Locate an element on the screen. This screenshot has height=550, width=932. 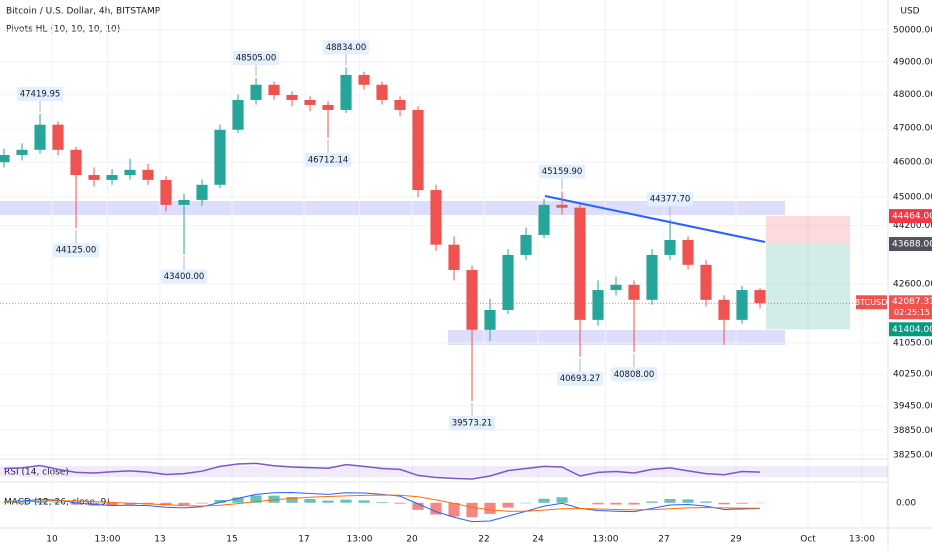
macd-tick-label: 0.00 is located at coordinates (906, 503).